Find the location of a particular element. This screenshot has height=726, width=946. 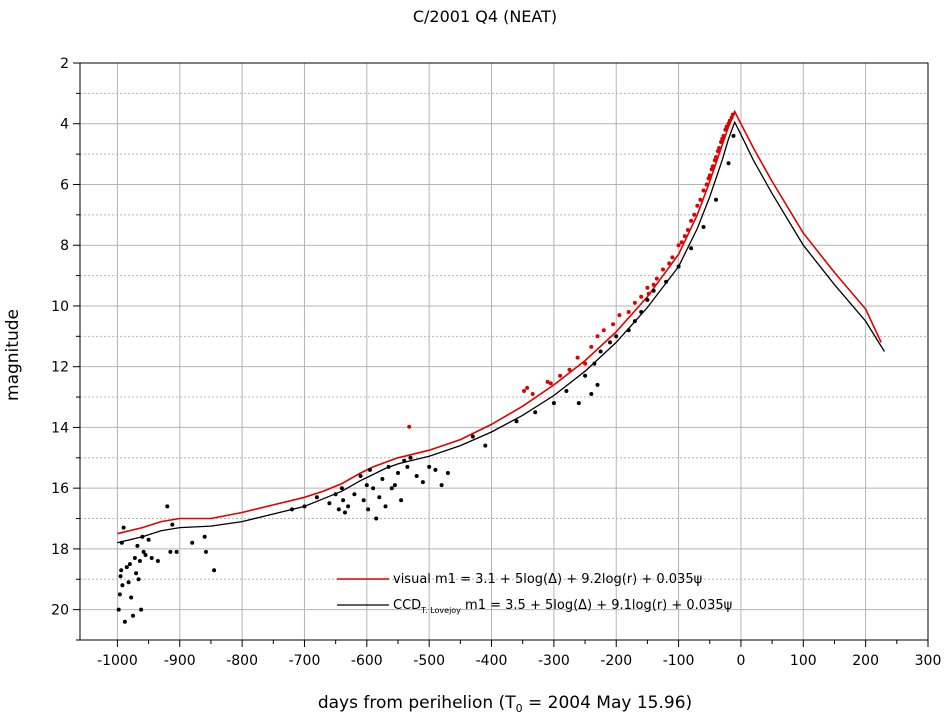

x-tick-label: 100 is located at coordinates (803, 661).